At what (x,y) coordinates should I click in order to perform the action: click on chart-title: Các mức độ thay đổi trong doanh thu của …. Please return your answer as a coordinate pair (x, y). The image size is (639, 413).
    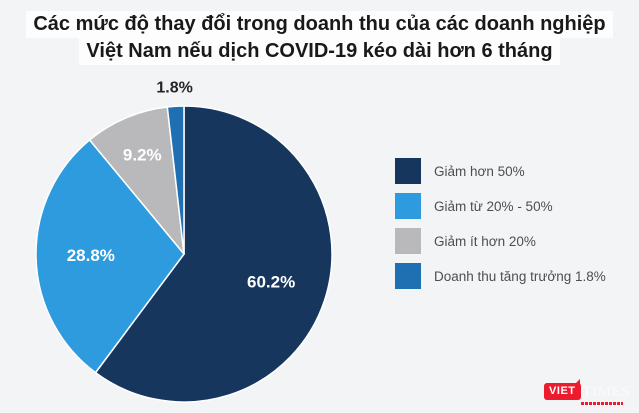
    Looking at the image, I should click on (319, 38).